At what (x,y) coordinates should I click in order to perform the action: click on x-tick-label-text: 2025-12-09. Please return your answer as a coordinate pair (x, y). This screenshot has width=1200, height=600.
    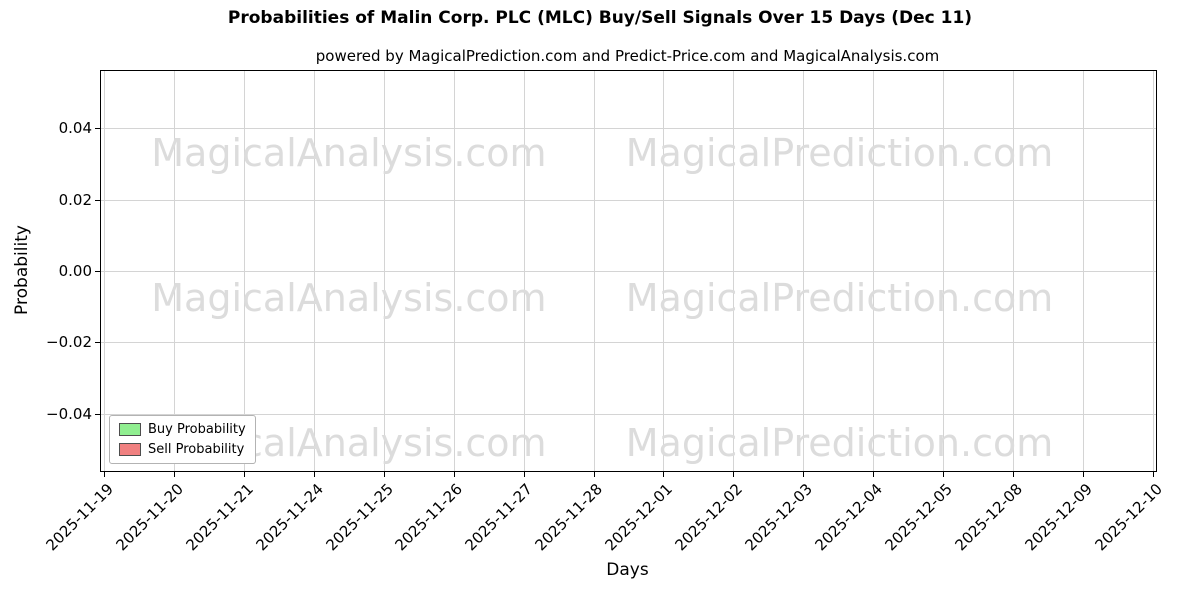
    Looking at the image, I should click on (1058, 517).